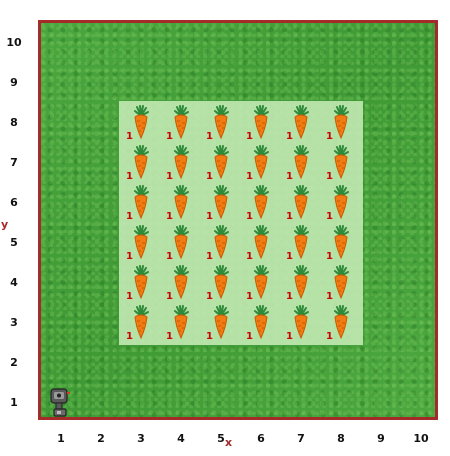  Describe the element at coordinates (101, 438) in the screenshot. I see `x-tick-label: 2` at that location.